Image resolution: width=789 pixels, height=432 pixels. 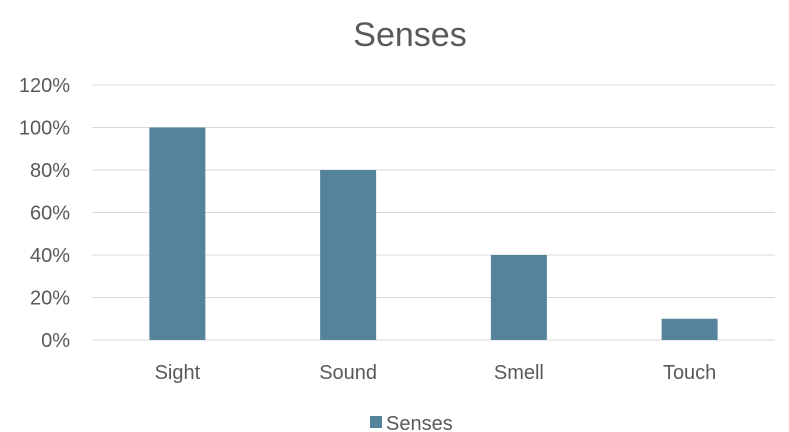 What do you see at coordinates (376, 422) in the screenshot?
I see `legend-swatch` at bounding box center [376, 422].